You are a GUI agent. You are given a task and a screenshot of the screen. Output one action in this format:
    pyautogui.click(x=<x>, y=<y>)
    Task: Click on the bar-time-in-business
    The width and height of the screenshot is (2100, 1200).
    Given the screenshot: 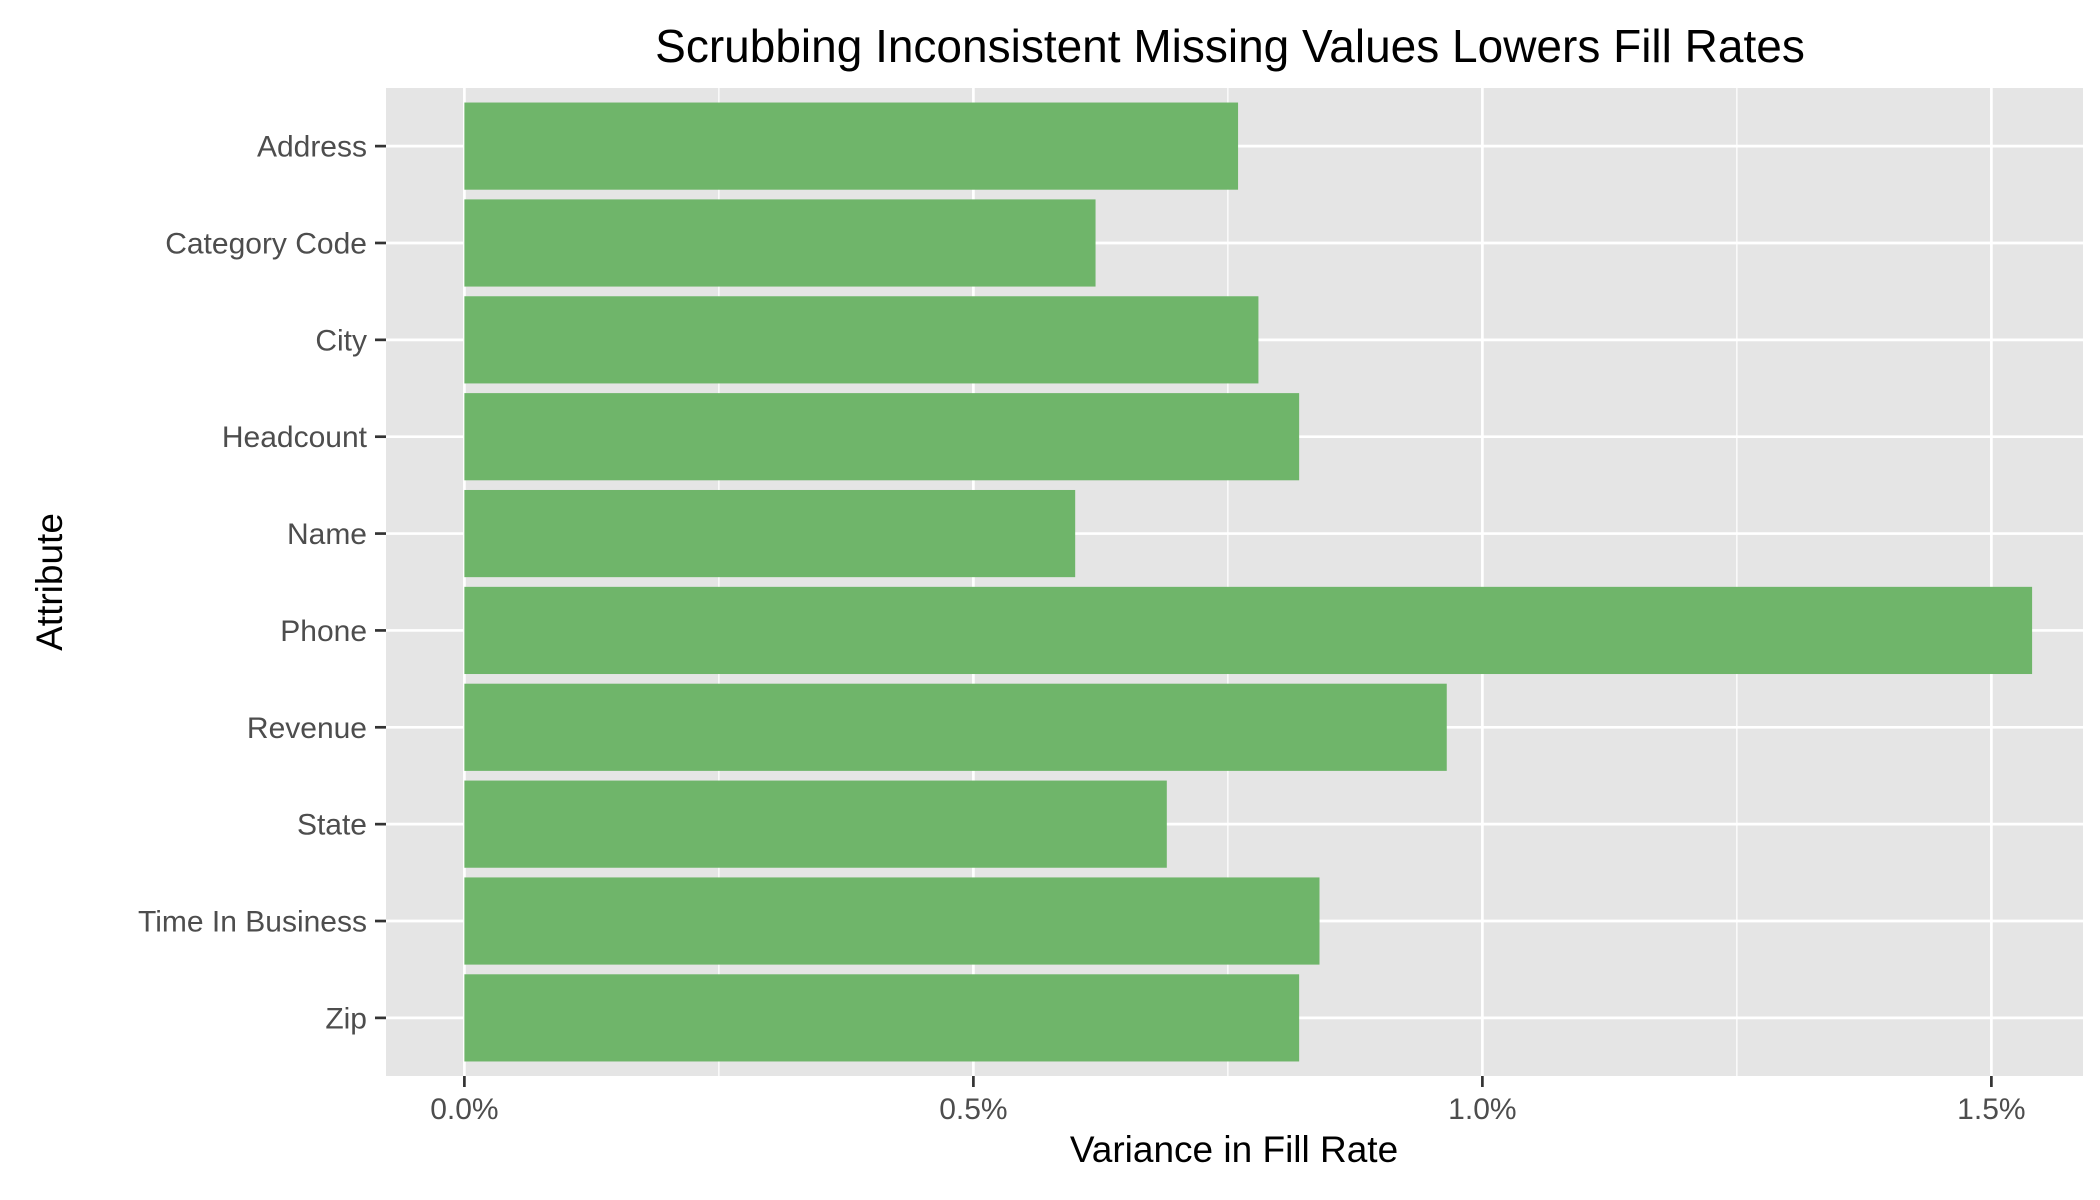 What is the action you would take?
    pyautogui.click(x=892, y=921)
    